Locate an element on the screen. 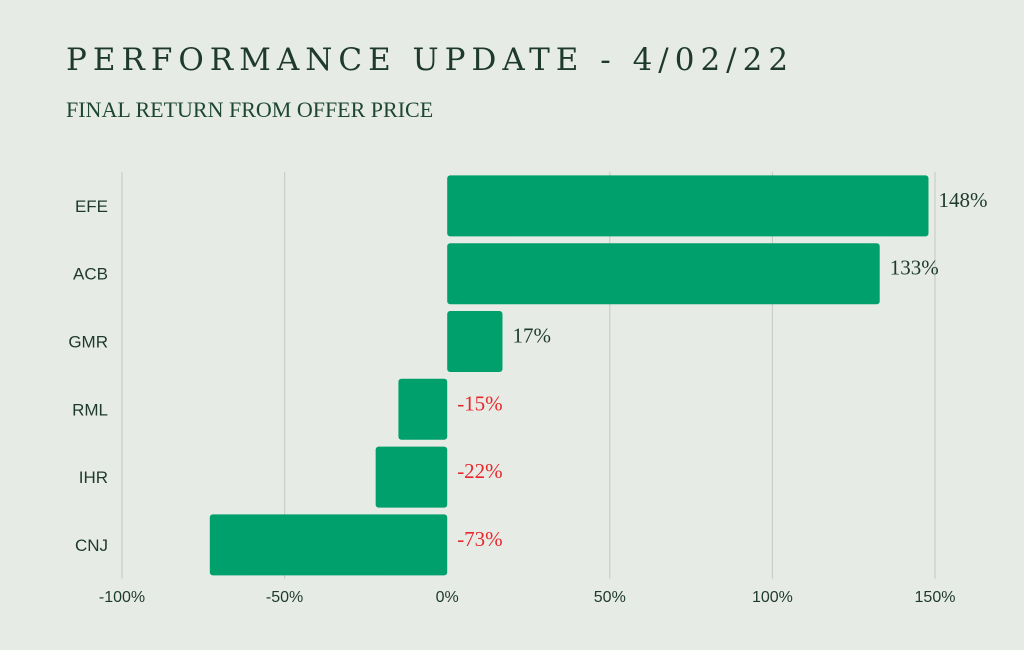  bar-cnj is located at coordinates (328, 545).